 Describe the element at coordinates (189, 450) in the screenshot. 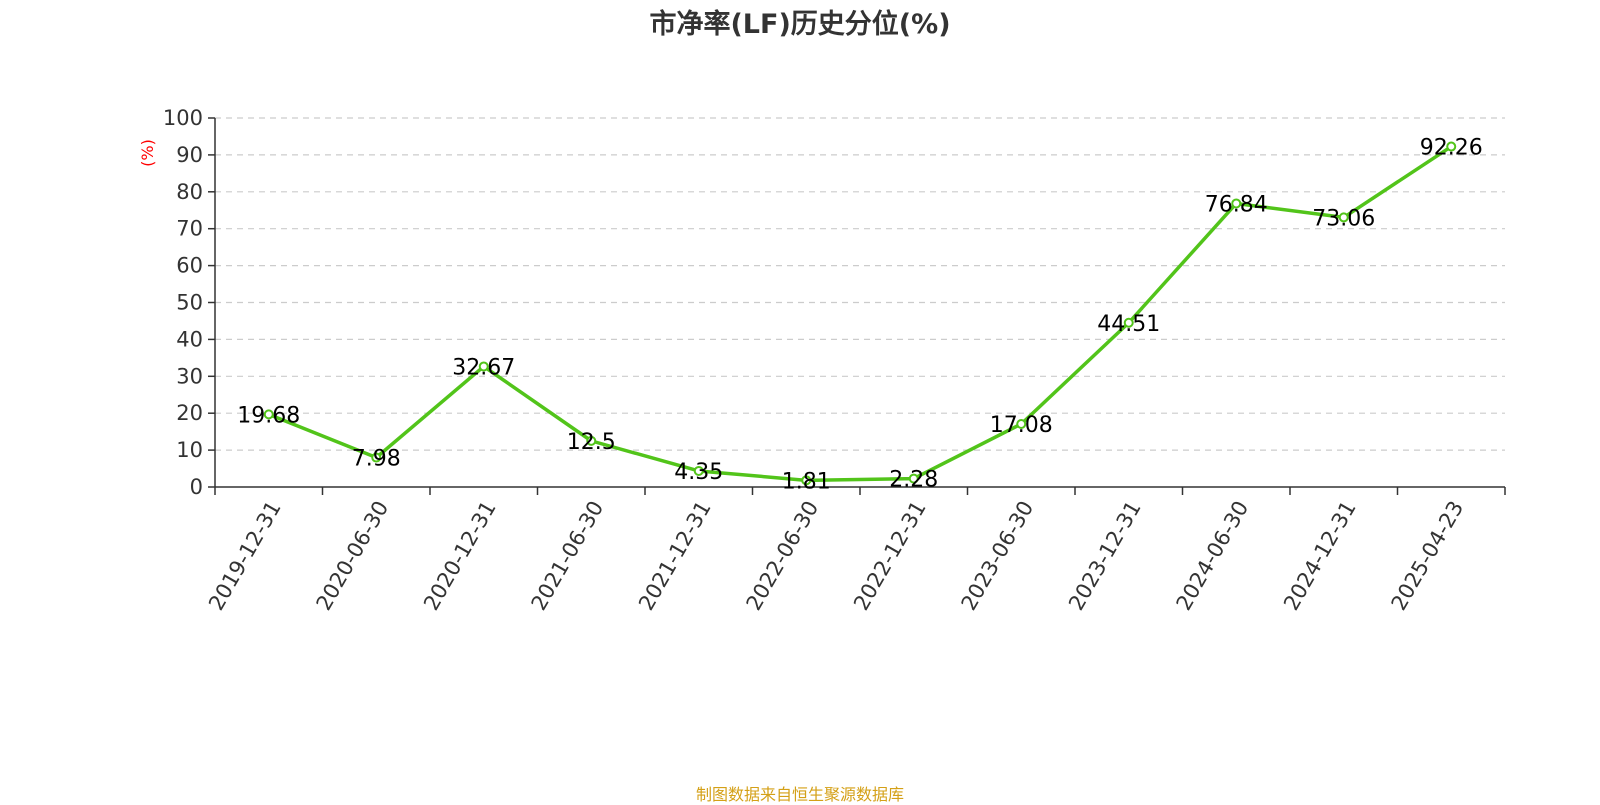

I see `y-tick-label: 10` at that location.